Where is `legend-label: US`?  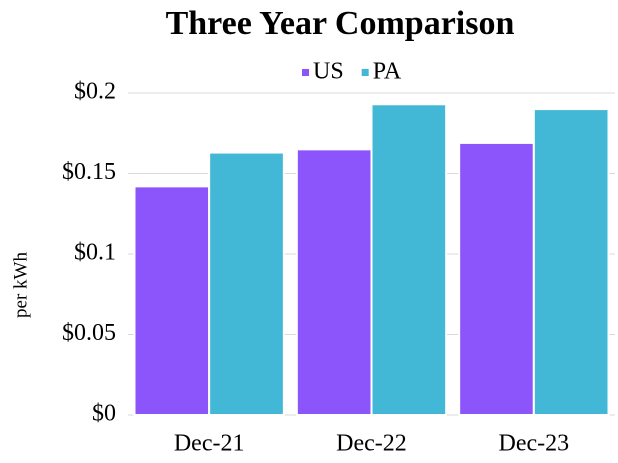 legend-label: US is located at coordinates (328, 72).